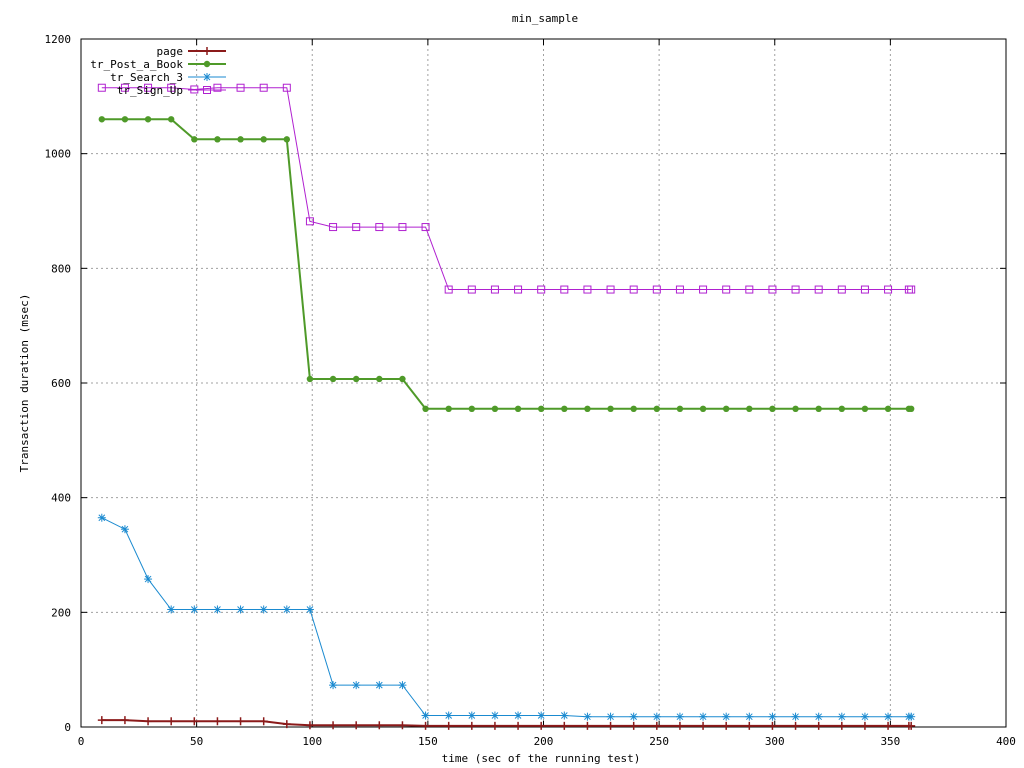 The image size is (1024, 768). What do you see at coordinates (61, 498) in the screenshot?
I see `y-tick-label: 400` at bounding box center [61, 498].